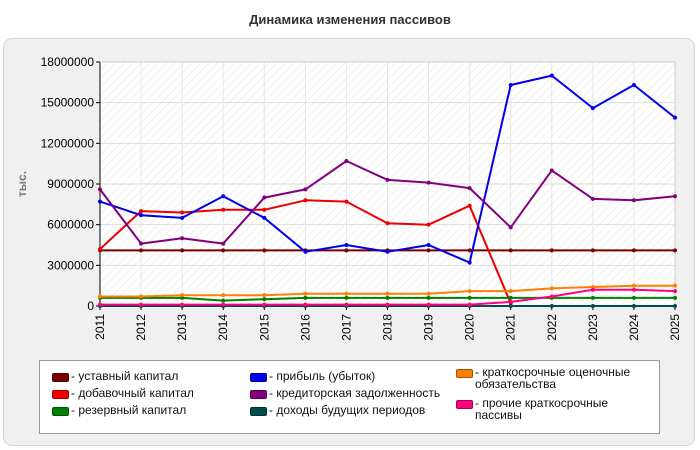 This screenshot has width=700, height=450. What do you see at coordinates (429, 327) in the screenshot?
I see `x-tick-label: 2019` at bounding box center [429, 327].